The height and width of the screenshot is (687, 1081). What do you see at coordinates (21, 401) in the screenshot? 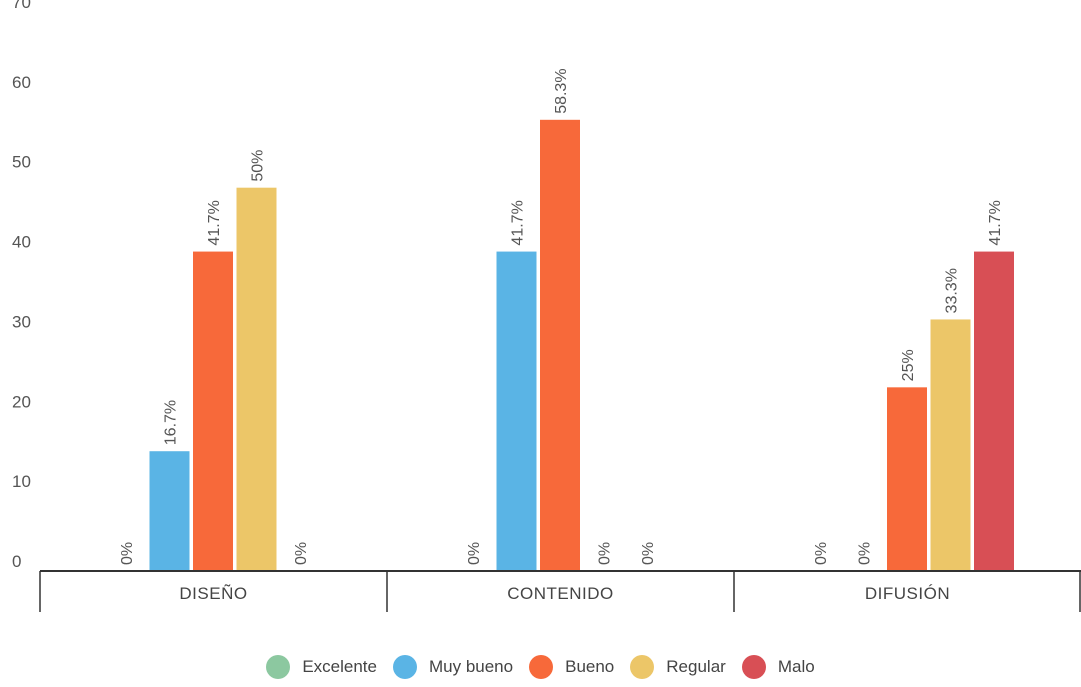
I see `y-tick-label: 20` at bounding box center [21, 401].